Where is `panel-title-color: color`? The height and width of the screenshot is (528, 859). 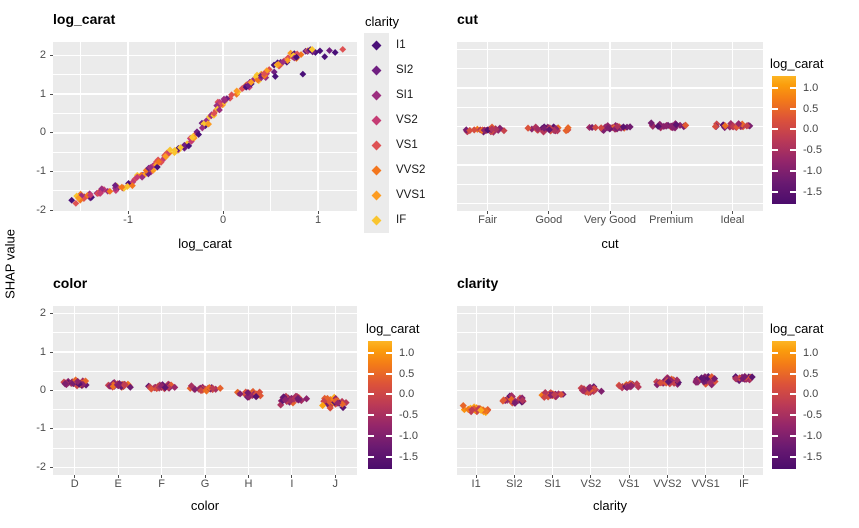
panel-title-color: color is located at coordinates (70, 283).